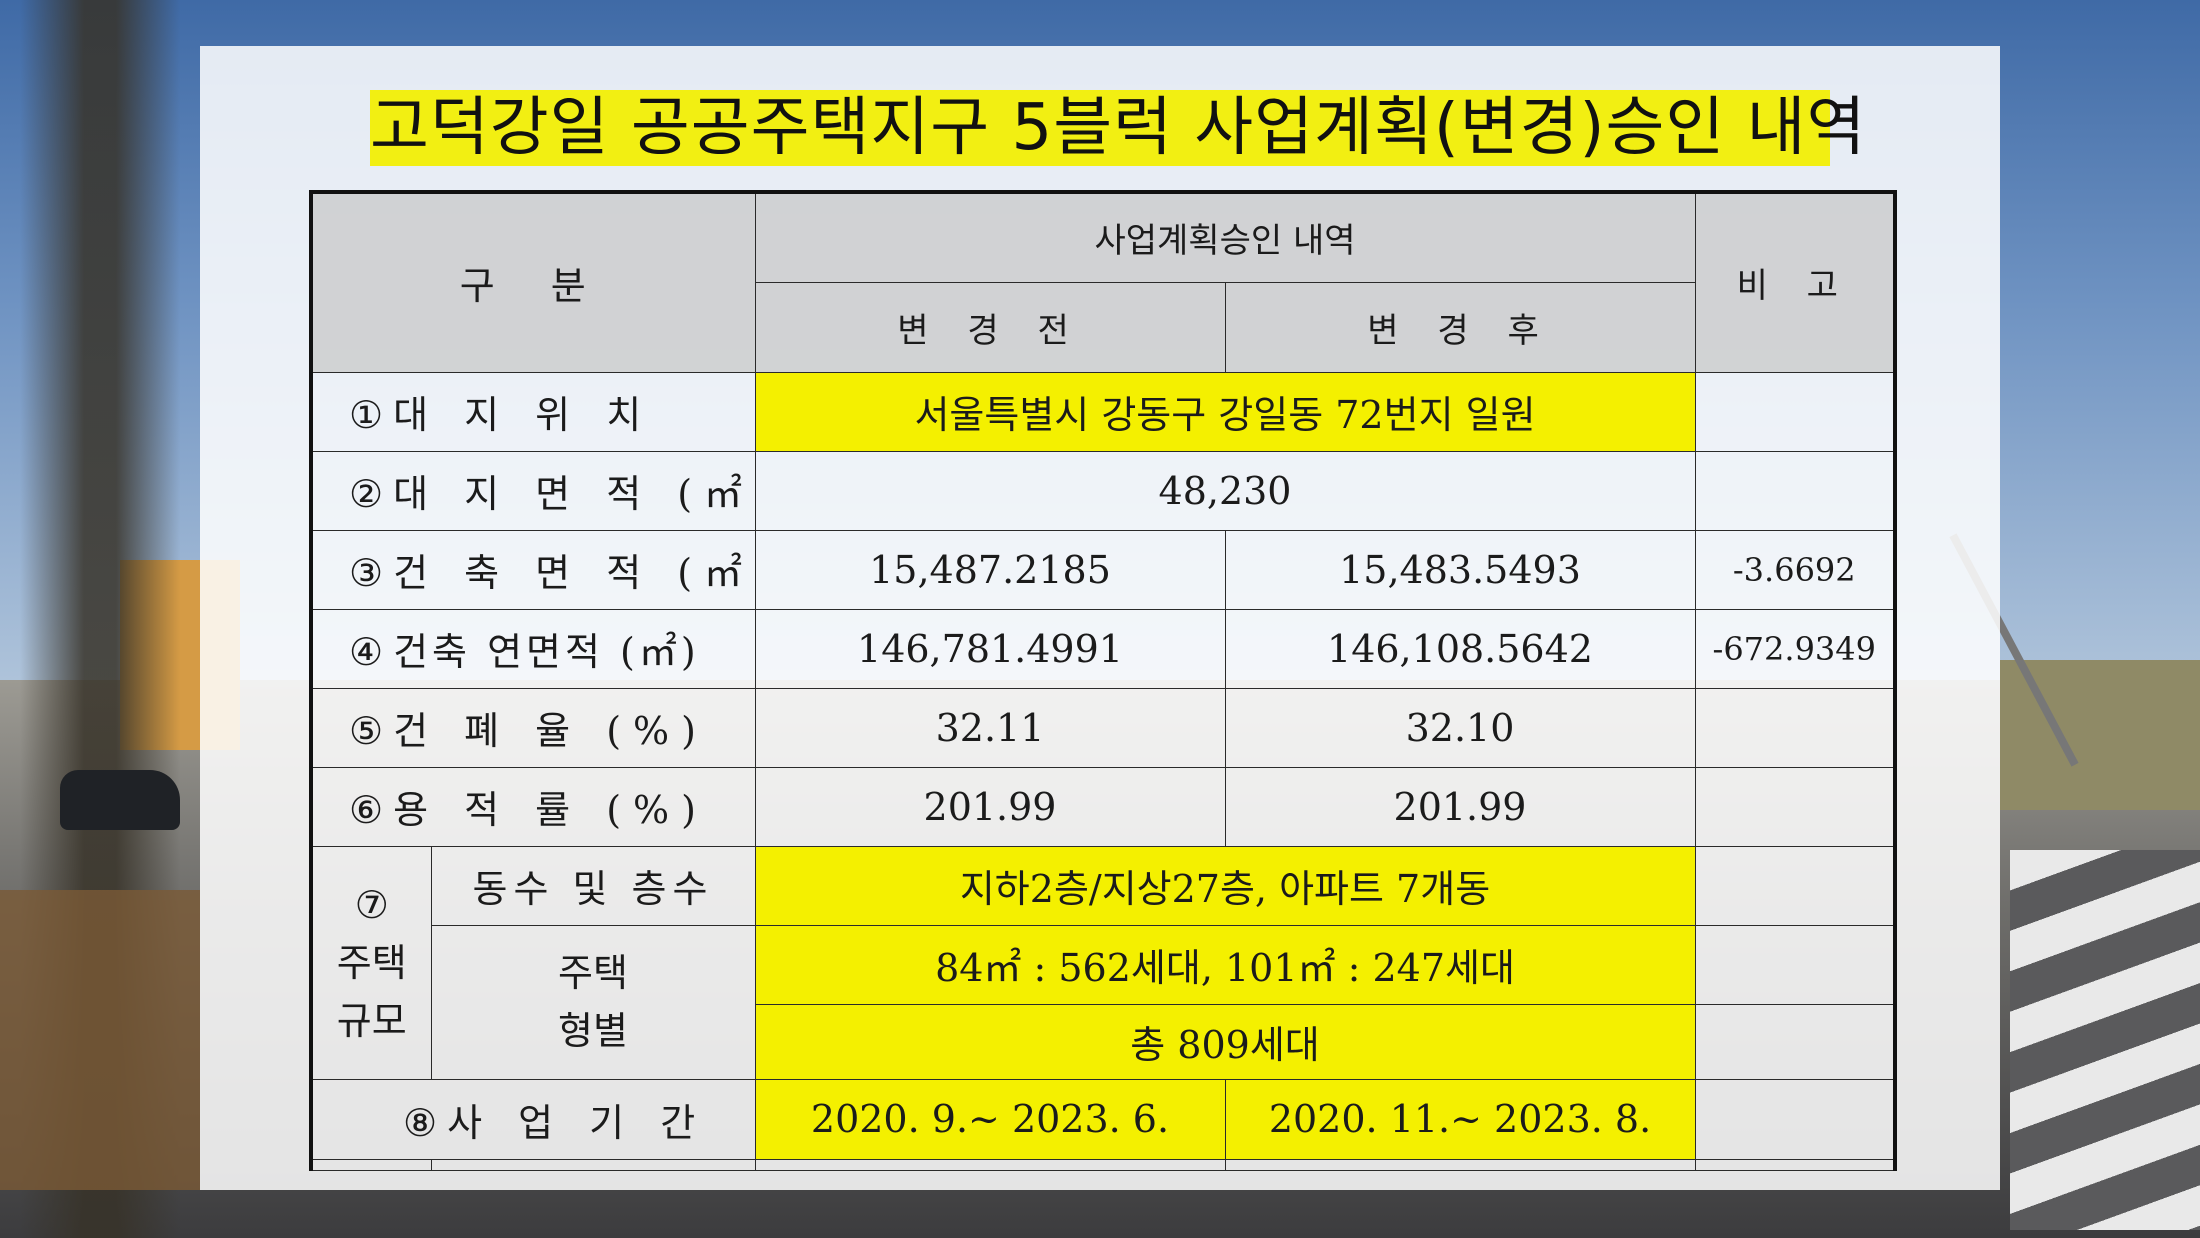 This screenshot has width=2200, height=1238. I want to click on housing-label-line2: 규모, so click(371, 1020).